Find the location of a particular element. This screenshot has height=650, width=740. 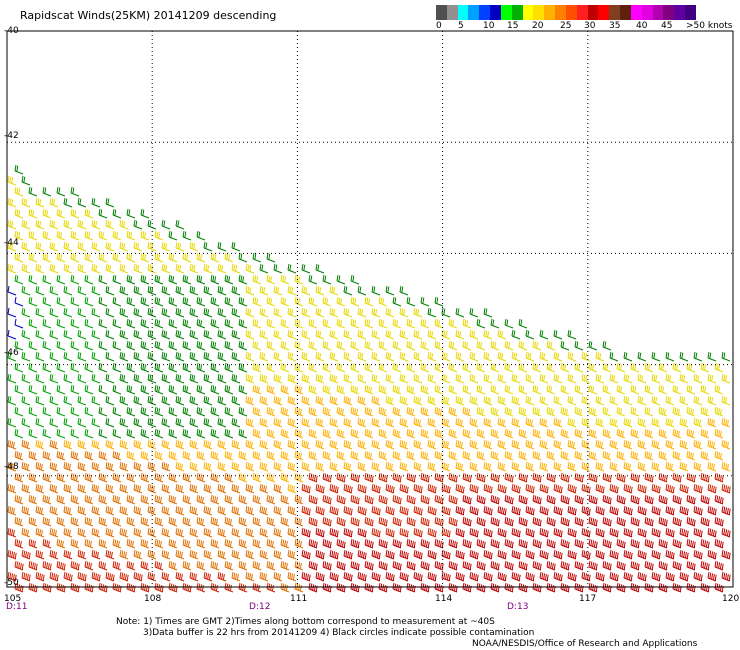

colorbar-label: 10 is located at coordinates (489, 26).